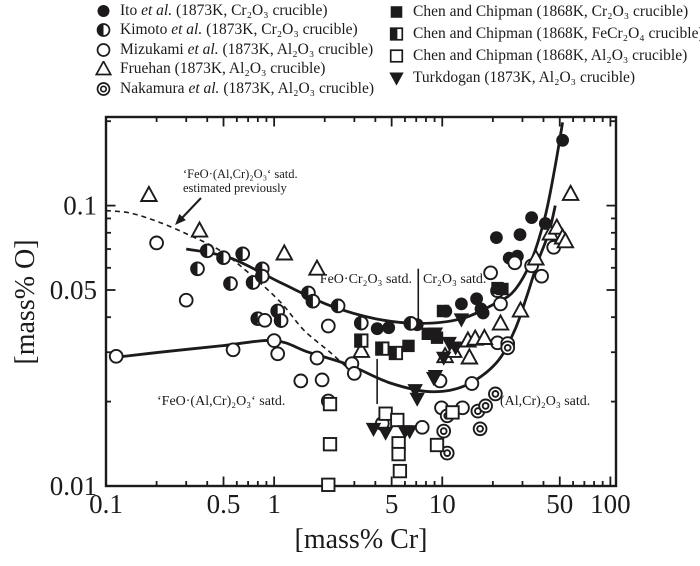 The width and height of the screenshot is (700, 566). I want to click on y-tick-label: 0.05, so click(73, 290).